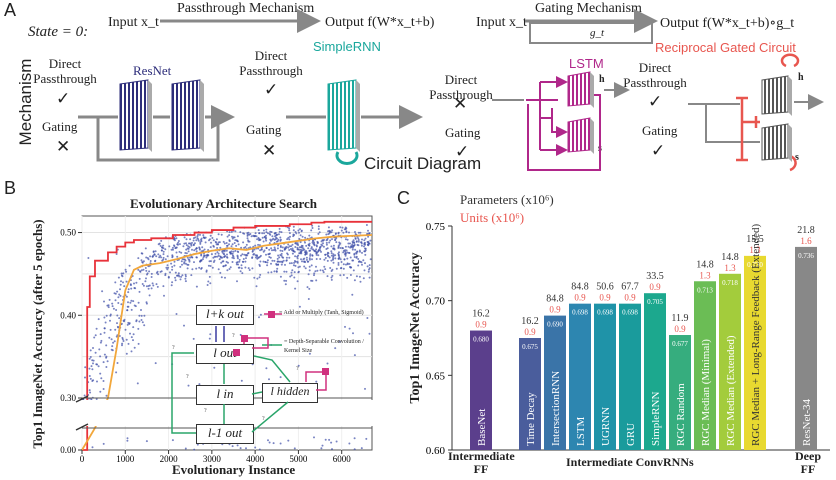 This screenshot has width=836, height=480. I want to click on bar-value-label: 0.713, so click(705, 290).